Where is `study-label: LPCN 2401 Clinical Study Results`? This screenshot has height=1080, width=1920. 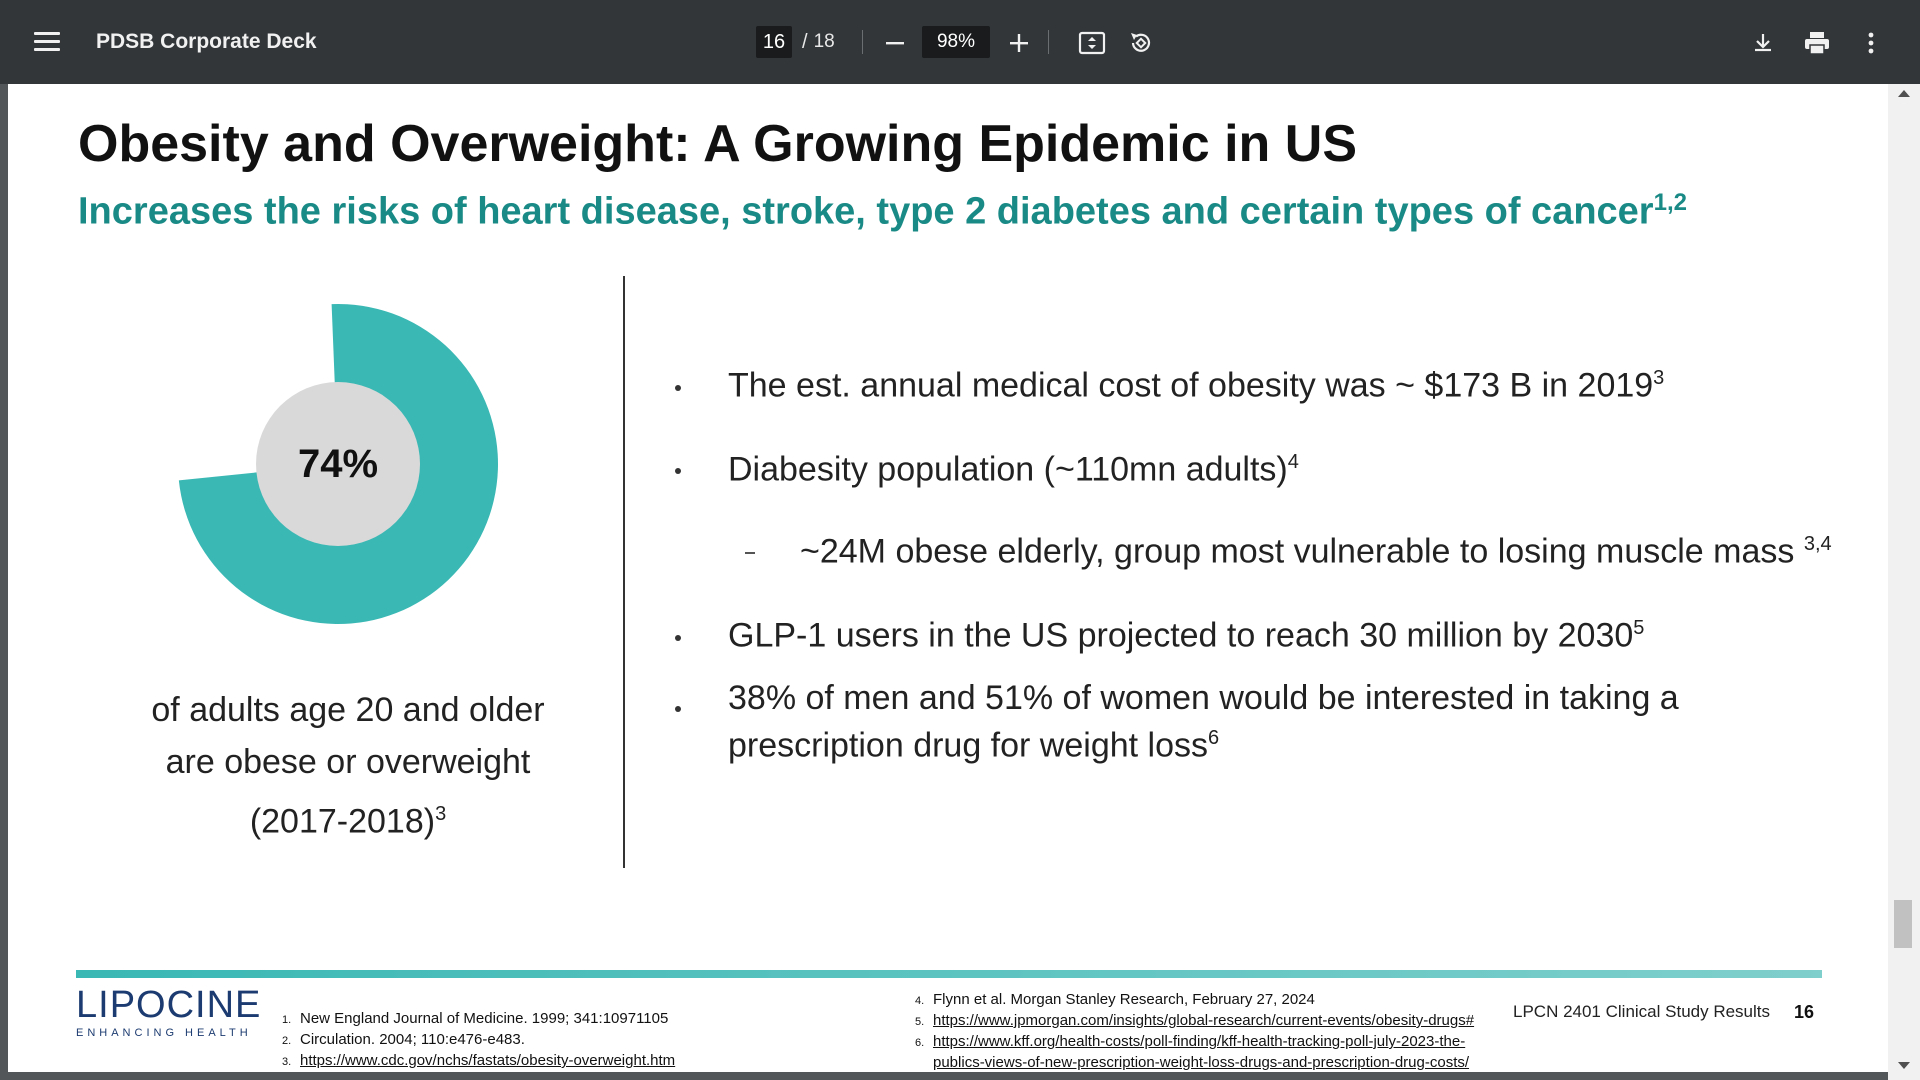
study-label: LPCN 2401 Clinical Study Results is located at coordinates (1642, 1011).